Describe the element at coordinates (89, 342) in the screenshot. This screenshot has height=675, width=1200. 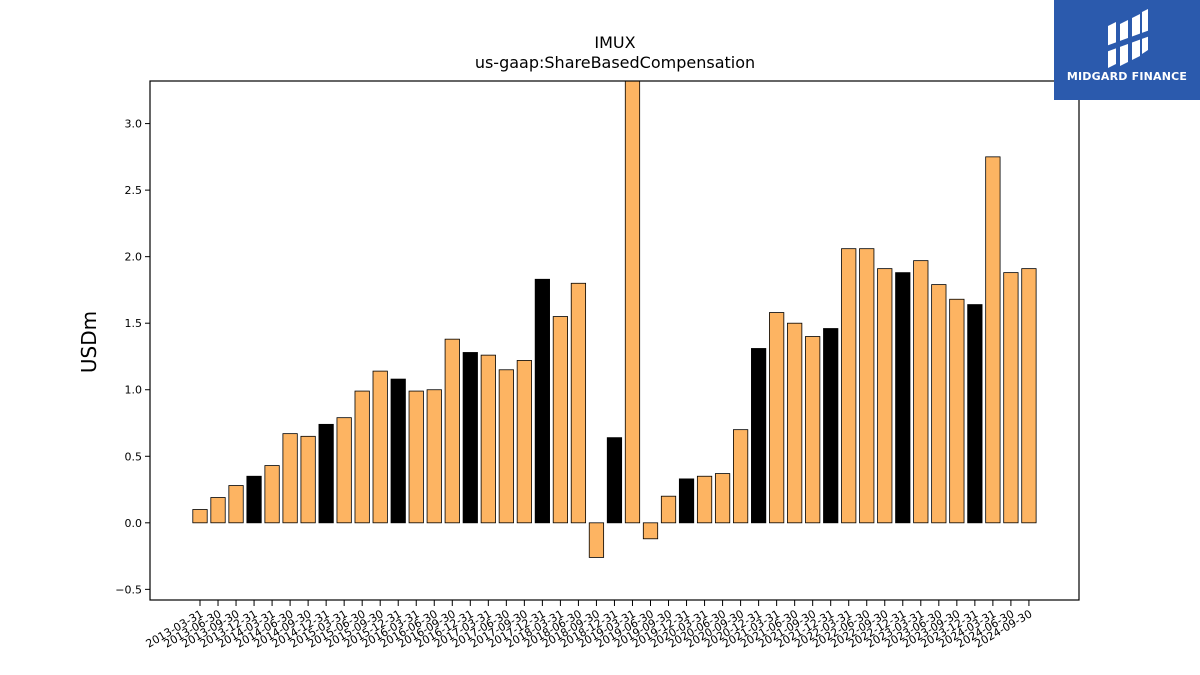
I see `y-axis-label: USDm` at that location.